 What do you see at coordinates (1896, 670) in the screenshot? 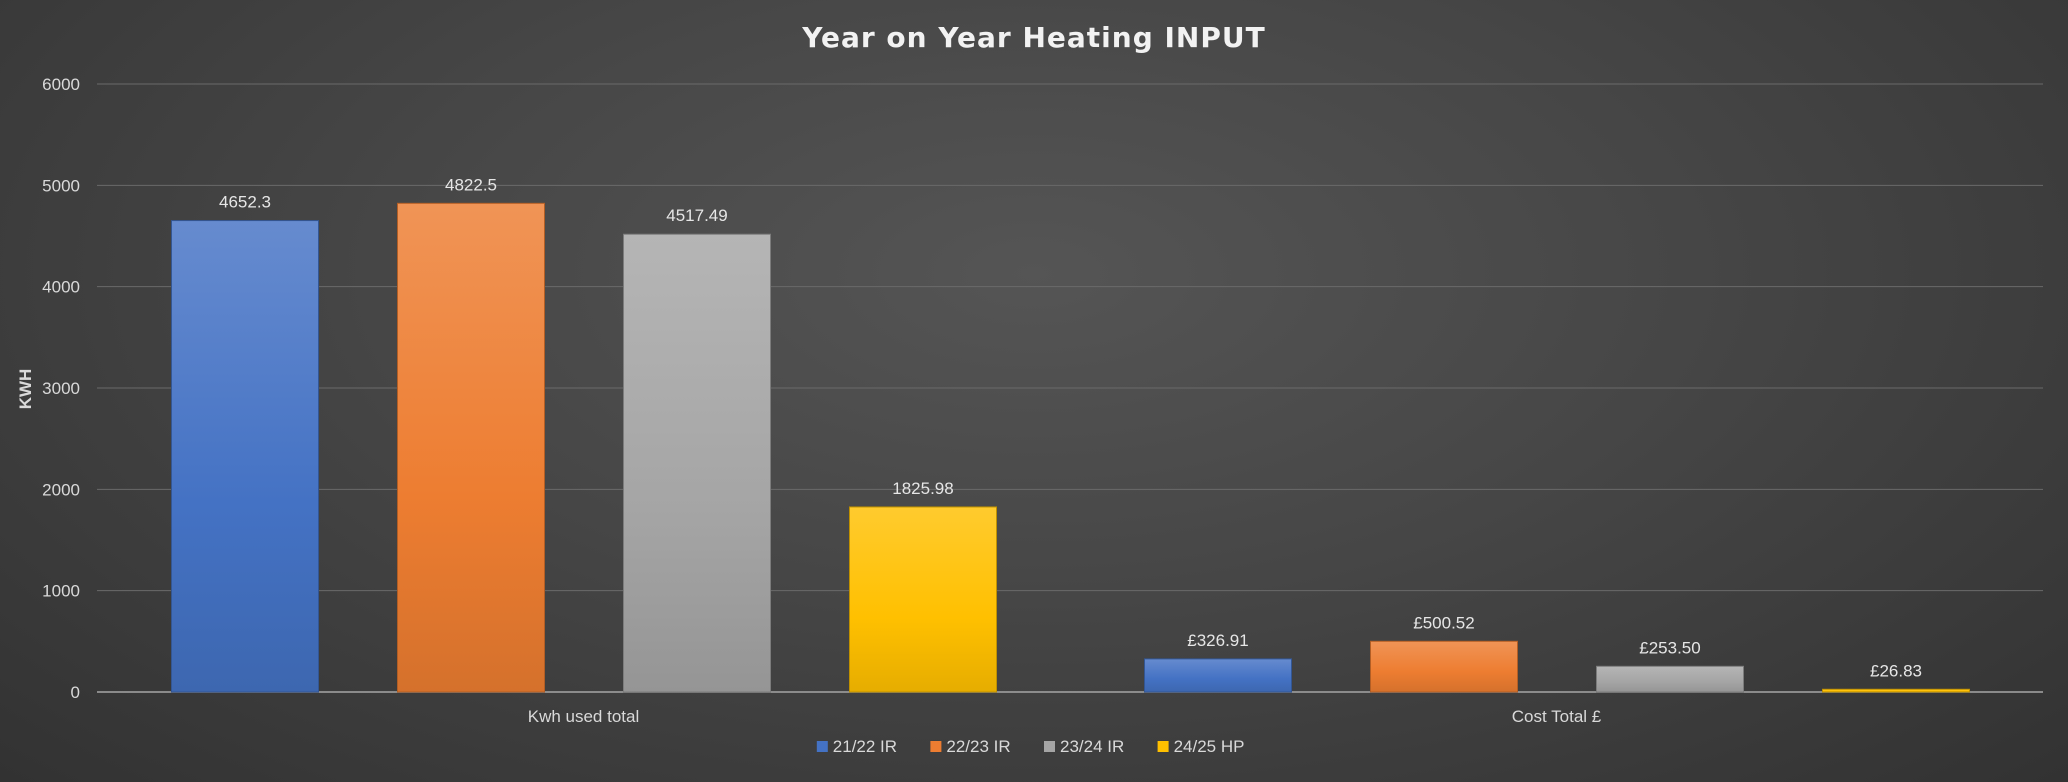
I see `data-label: £26.83` at bounding box center [1896, 670].